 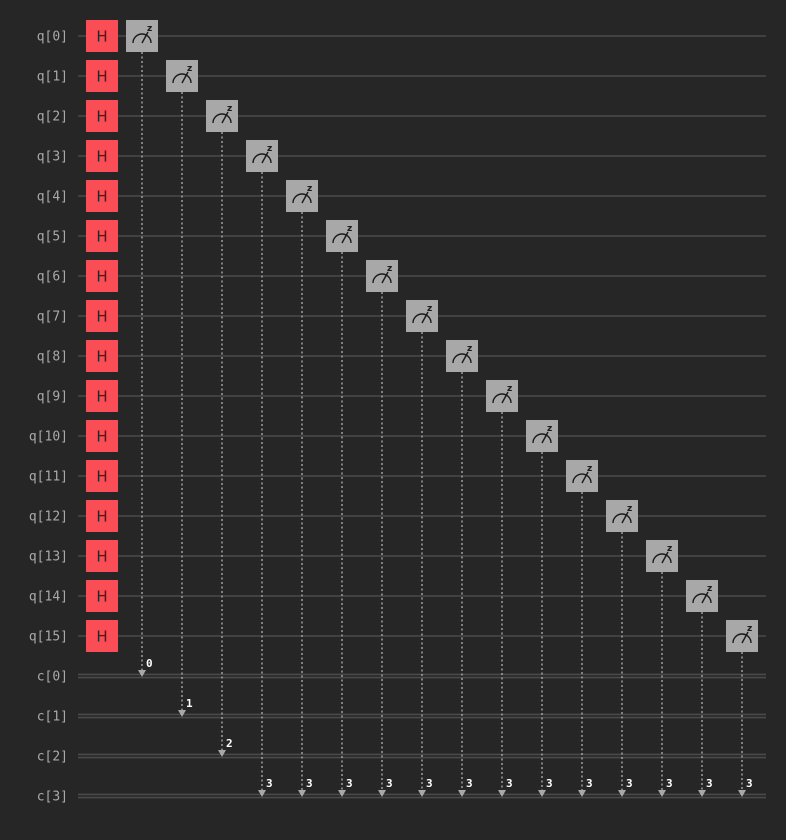 I want to click on qubit-label: q[4], so click(x=52, y=197).